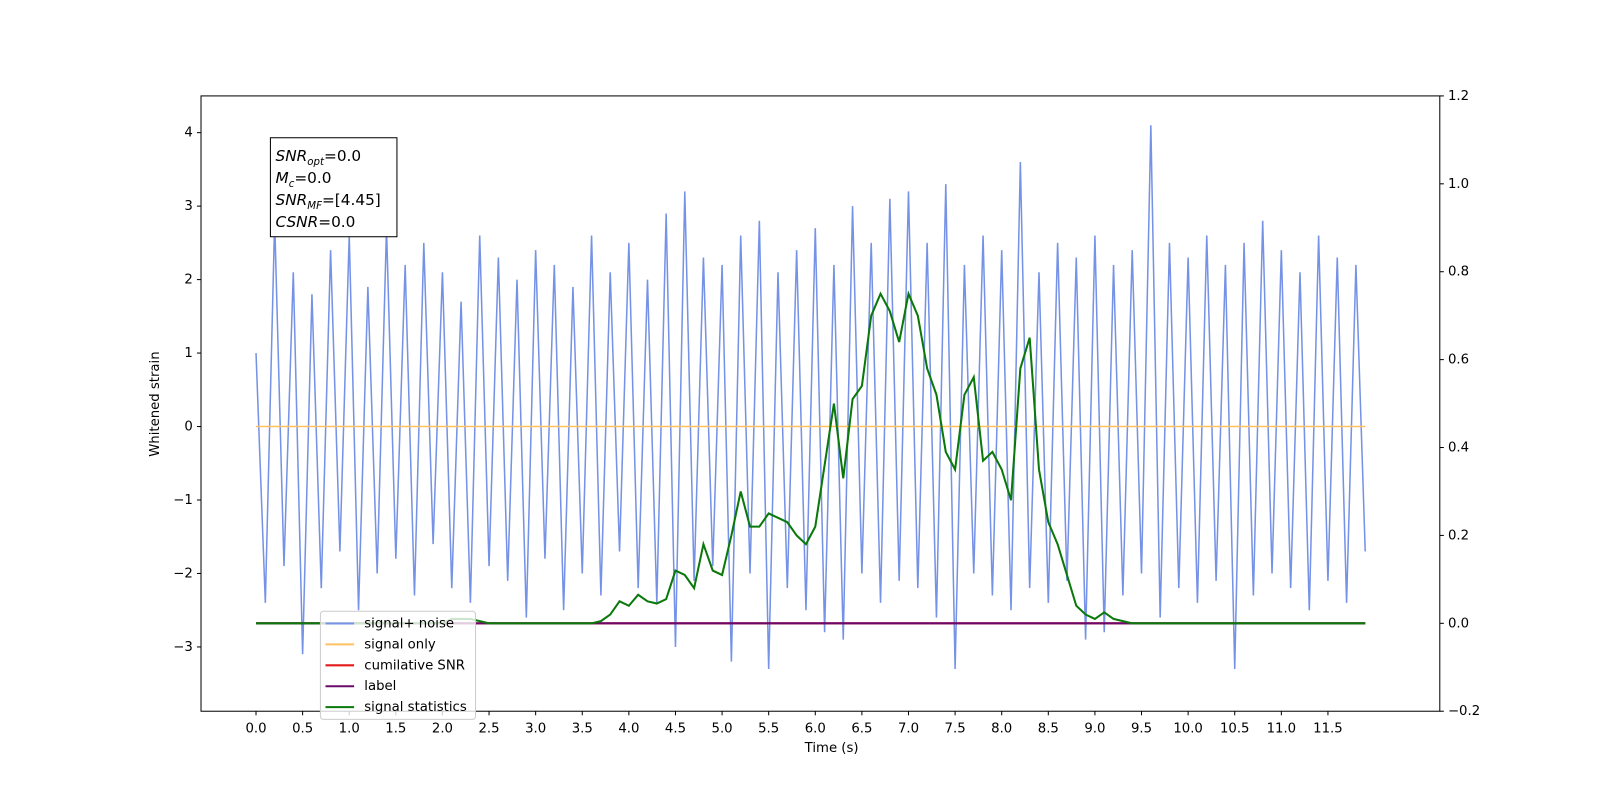  I want to click on y2-tick-label: 0.4, so click(1458, 448).